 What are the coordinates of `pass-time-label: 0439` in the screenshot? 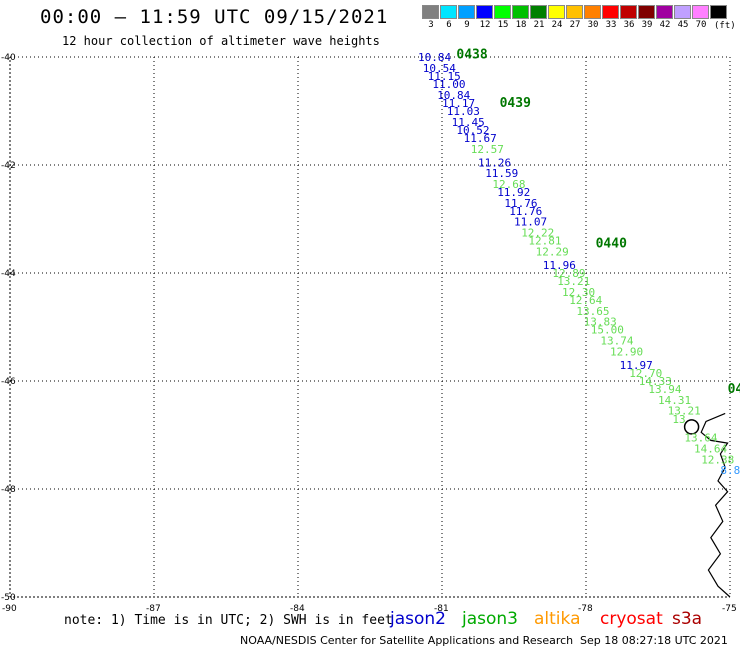 It's located at (515, 103).